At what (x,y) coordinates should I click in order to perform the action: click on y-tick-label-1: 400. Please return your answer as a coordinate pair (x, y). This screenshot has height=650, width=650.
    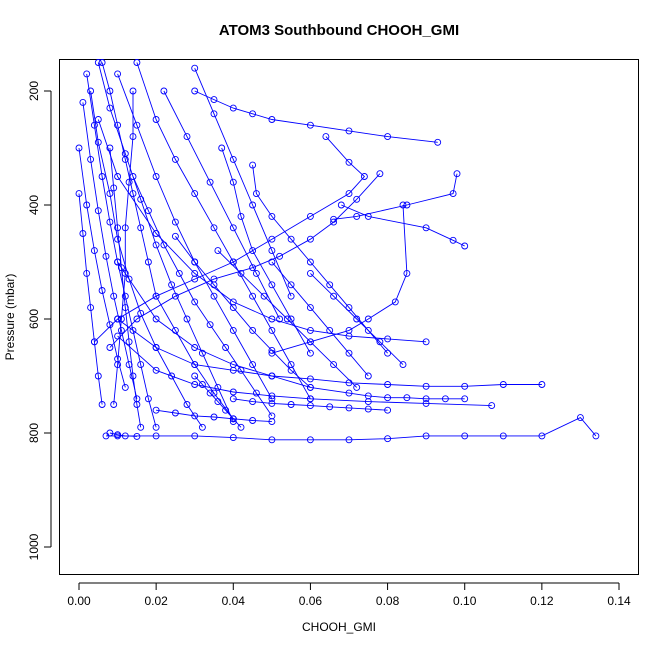
    Looking at the image, I should click on (34, 205).